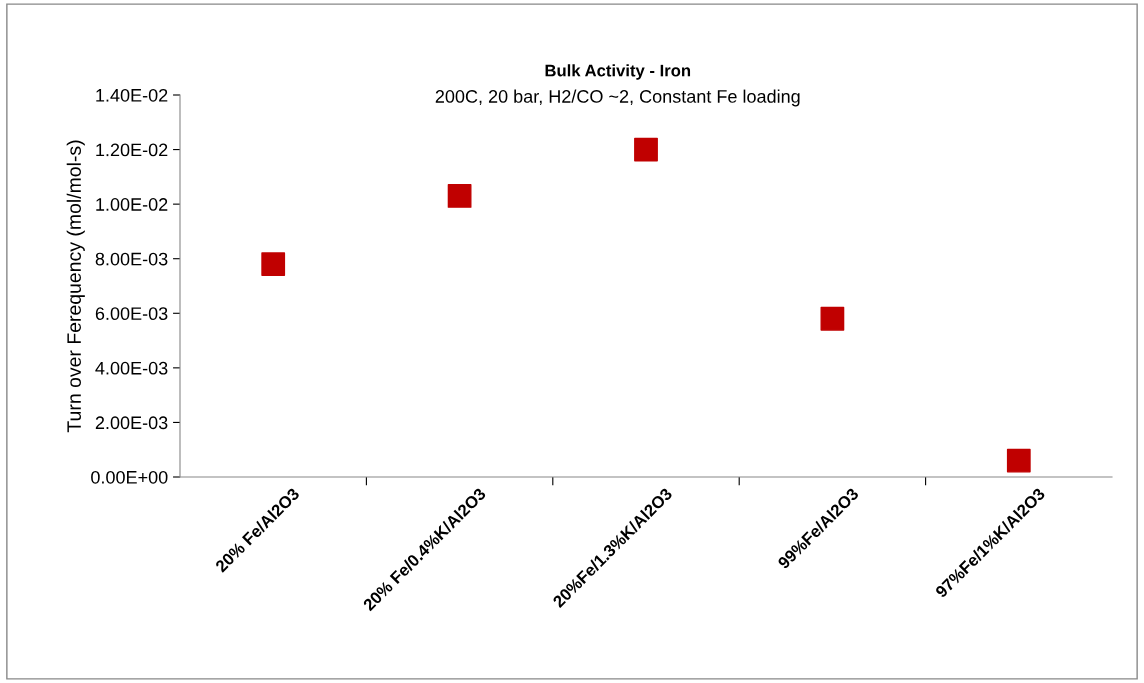 This screenshot has height=683, width=1144. Describe the element at coordinates (75, 286) in the screenshot. I see `y-axis-title: Turn over Ferequency (mol/mol-s)` at that location.